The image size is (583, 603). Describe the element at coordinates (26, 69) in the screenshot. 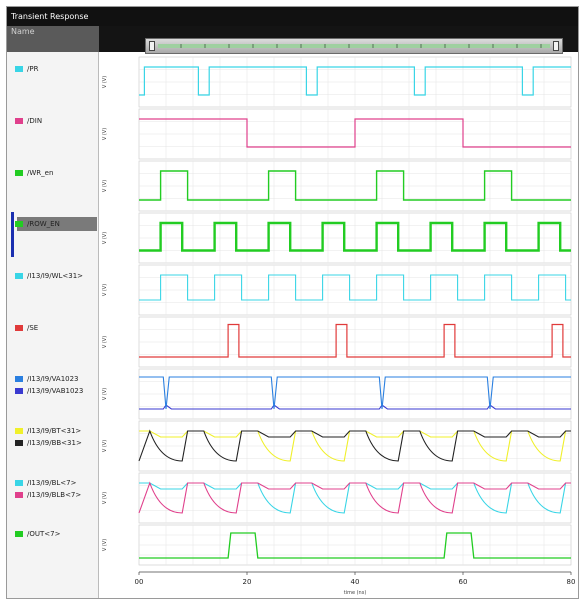

I see `signal-item-pr: /PR` at that location.